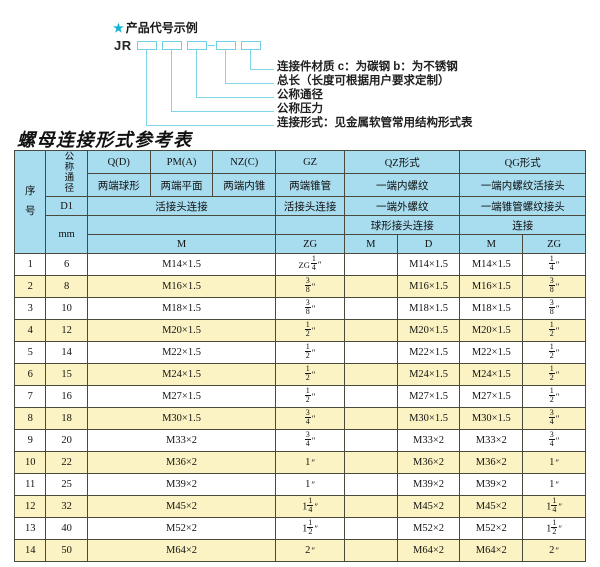 This screenshot has height=567, width=600. What do you see at coordinates (66, 206) in the screenshot?
I see `column-header-d1: D1` at bounding box center [66, 206].